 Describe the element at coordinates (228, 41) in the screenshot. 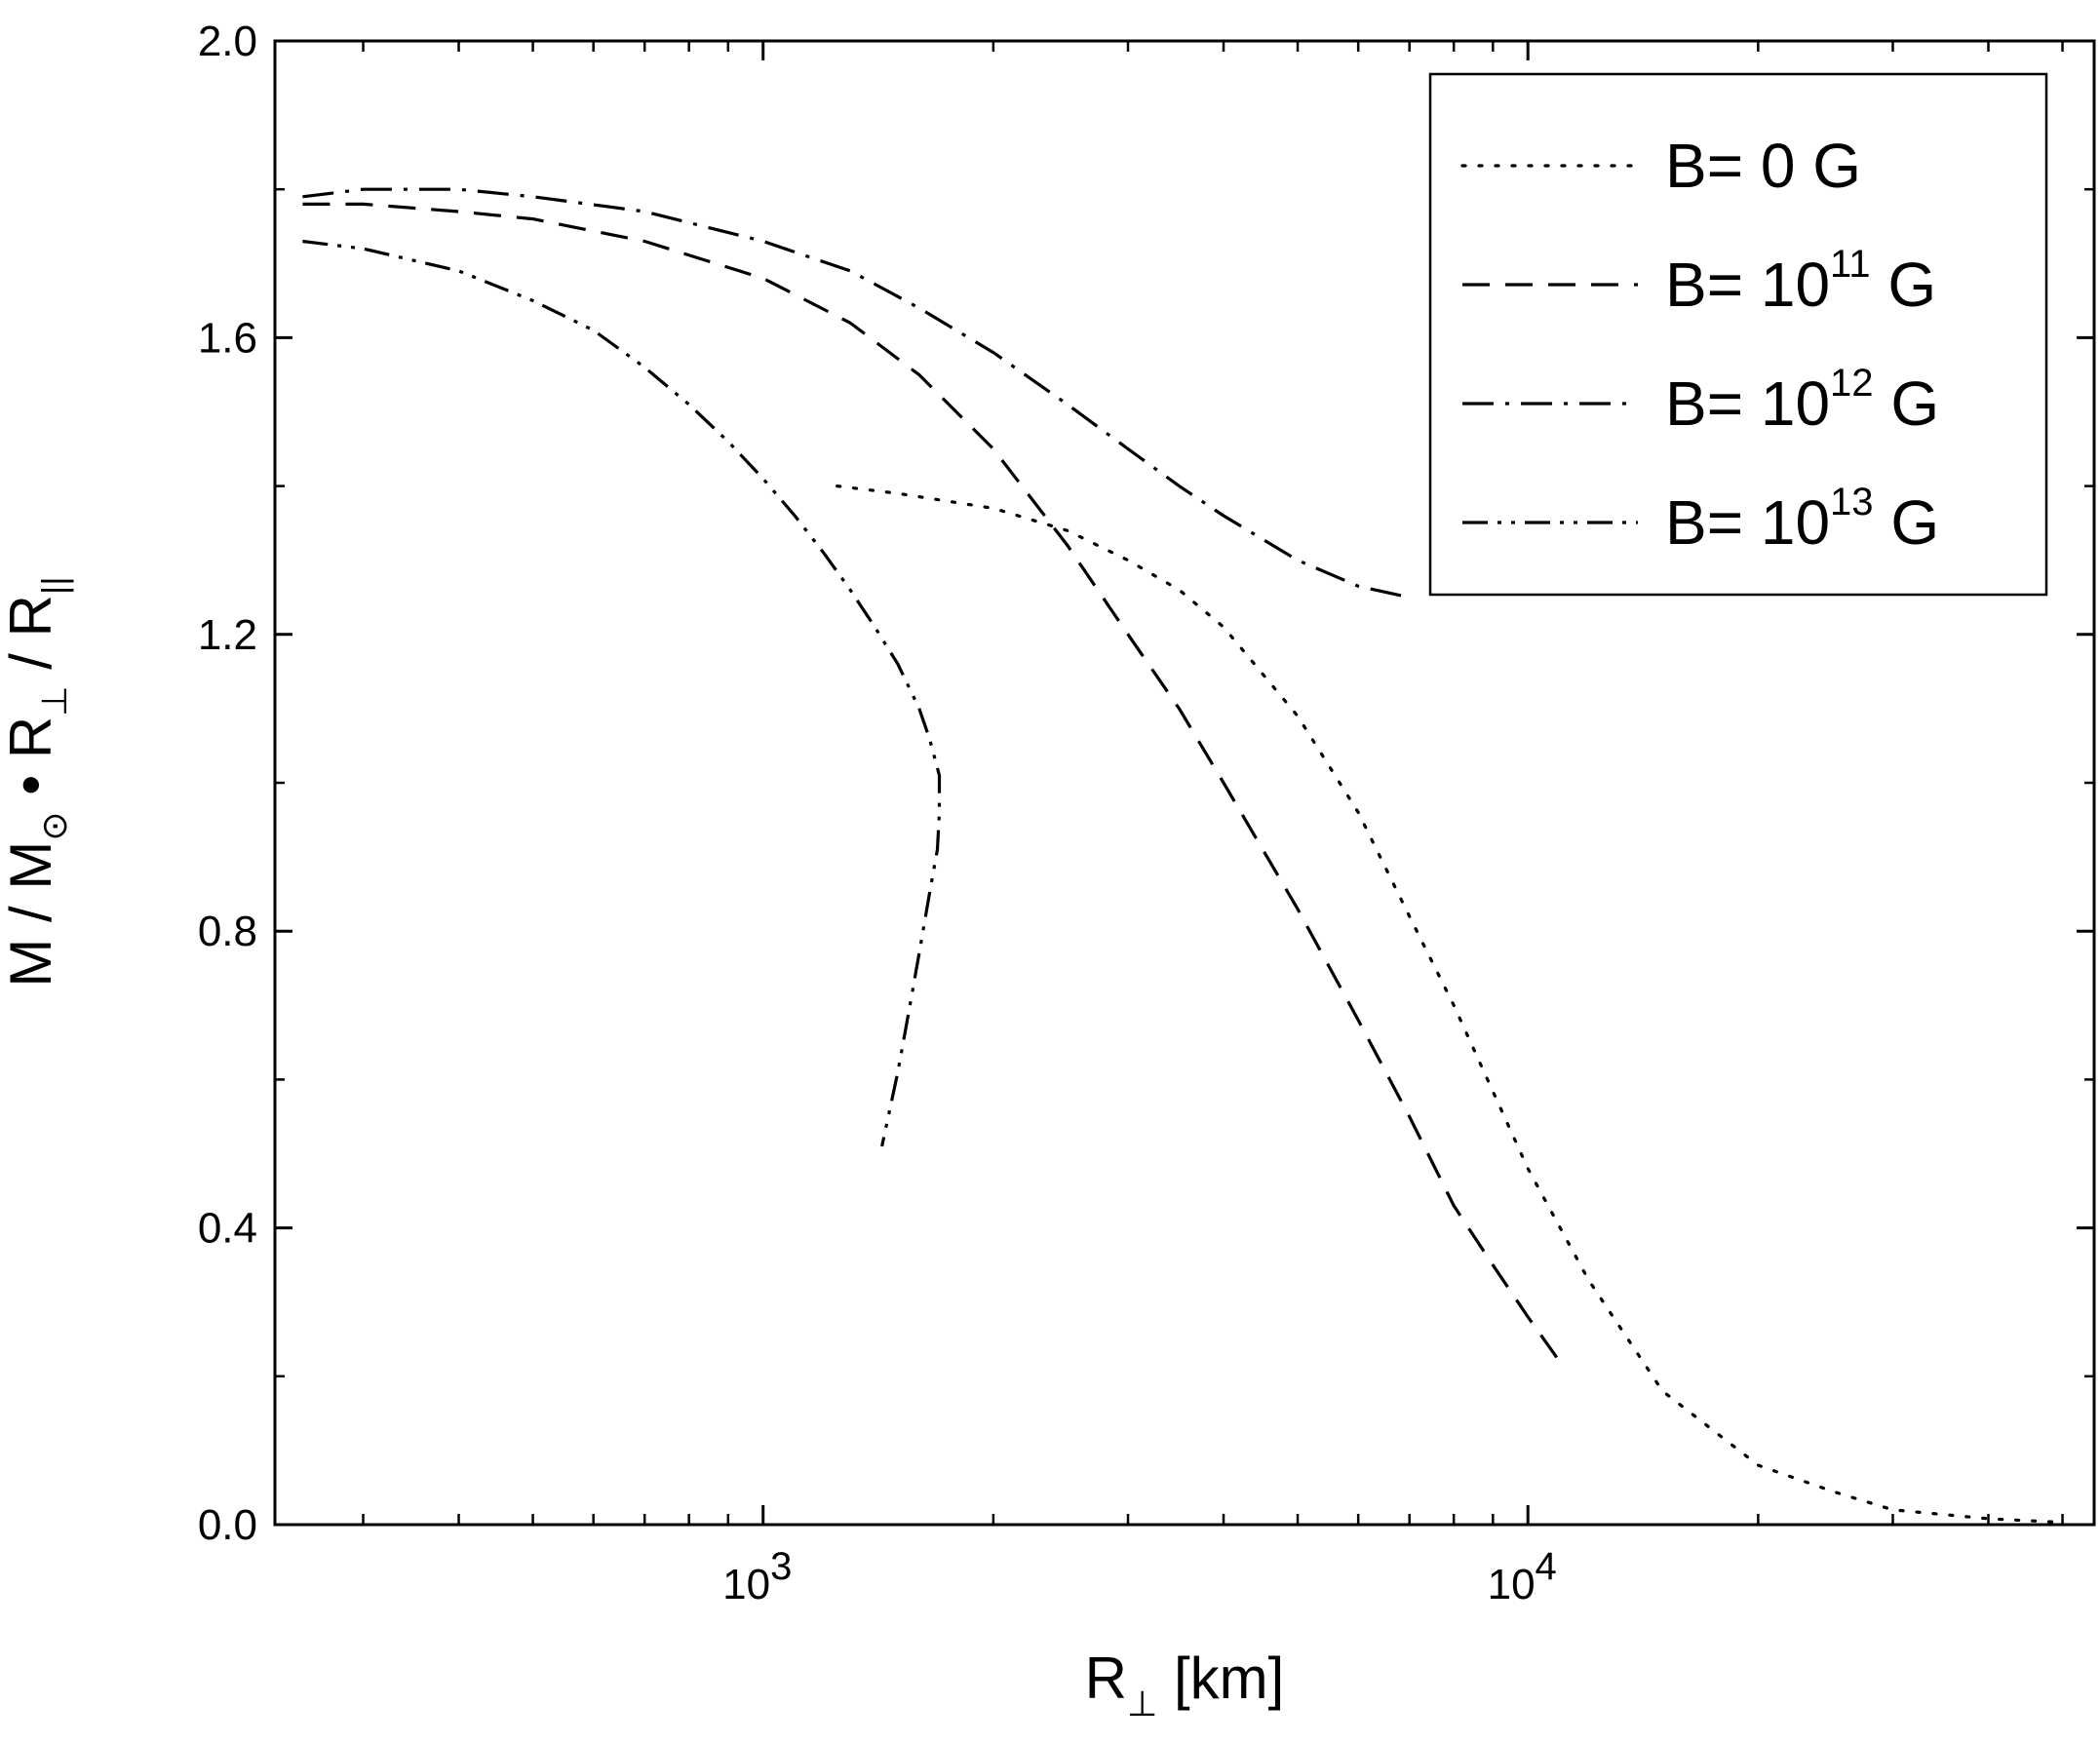

I see `y-tick-label: 2.0` at that location.